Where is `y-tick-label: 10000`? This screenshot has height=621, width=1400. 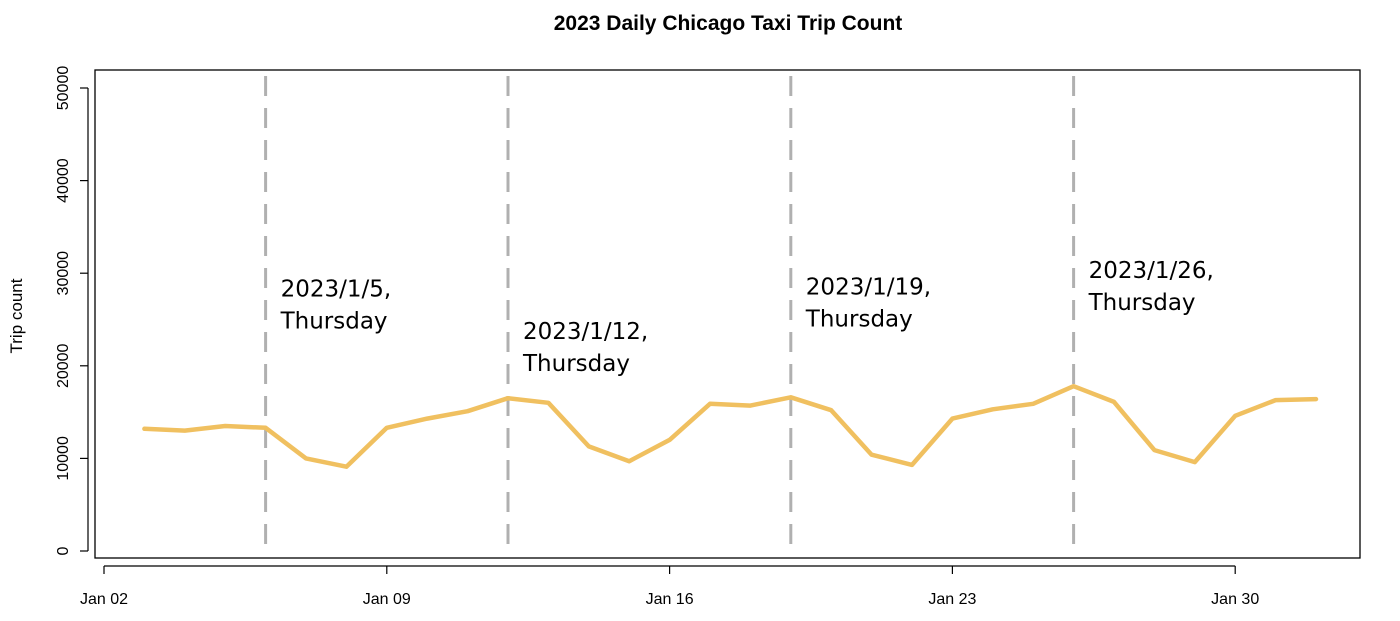
y-tick-label: 10000 is located at coordinates (63, 458).